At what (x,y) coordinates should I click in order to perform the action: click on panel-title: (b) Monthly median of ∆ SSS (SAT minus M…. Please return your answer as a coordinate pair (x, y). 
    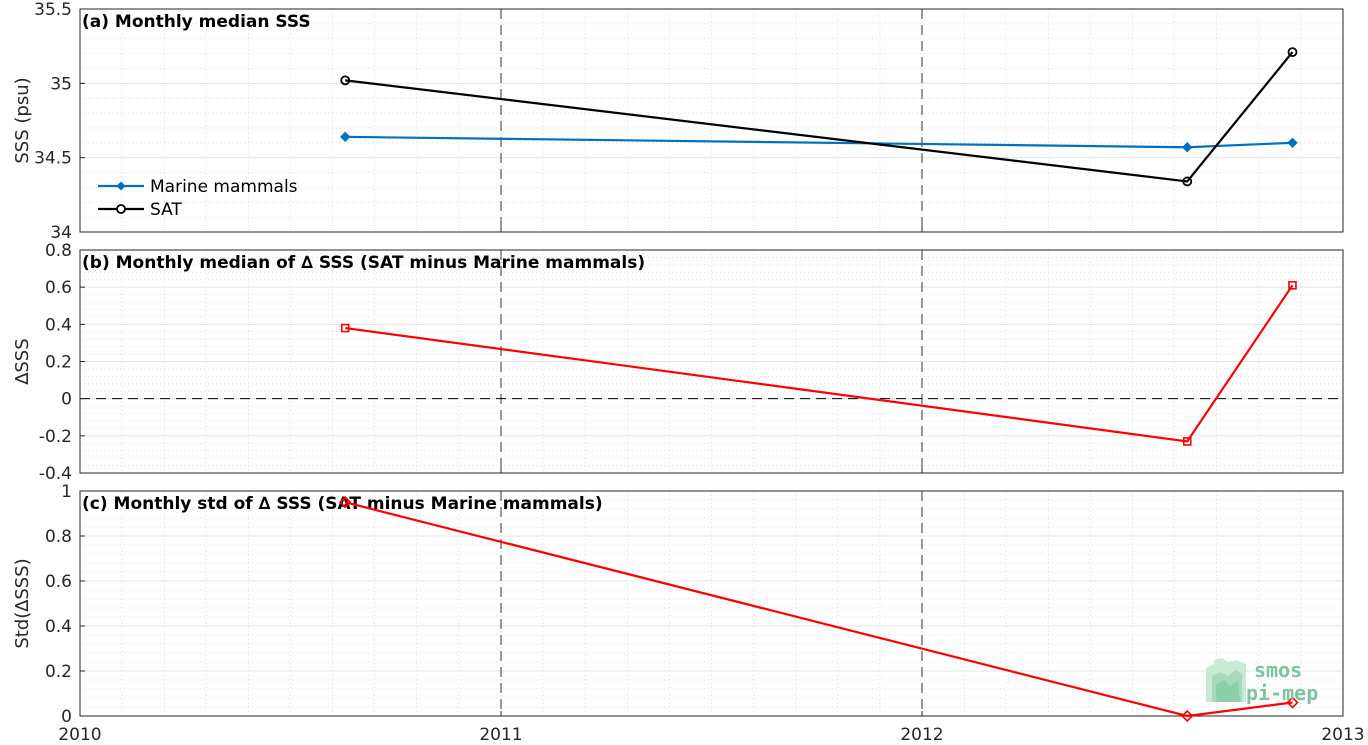
    Looking at the image, I should click on (363, 263).